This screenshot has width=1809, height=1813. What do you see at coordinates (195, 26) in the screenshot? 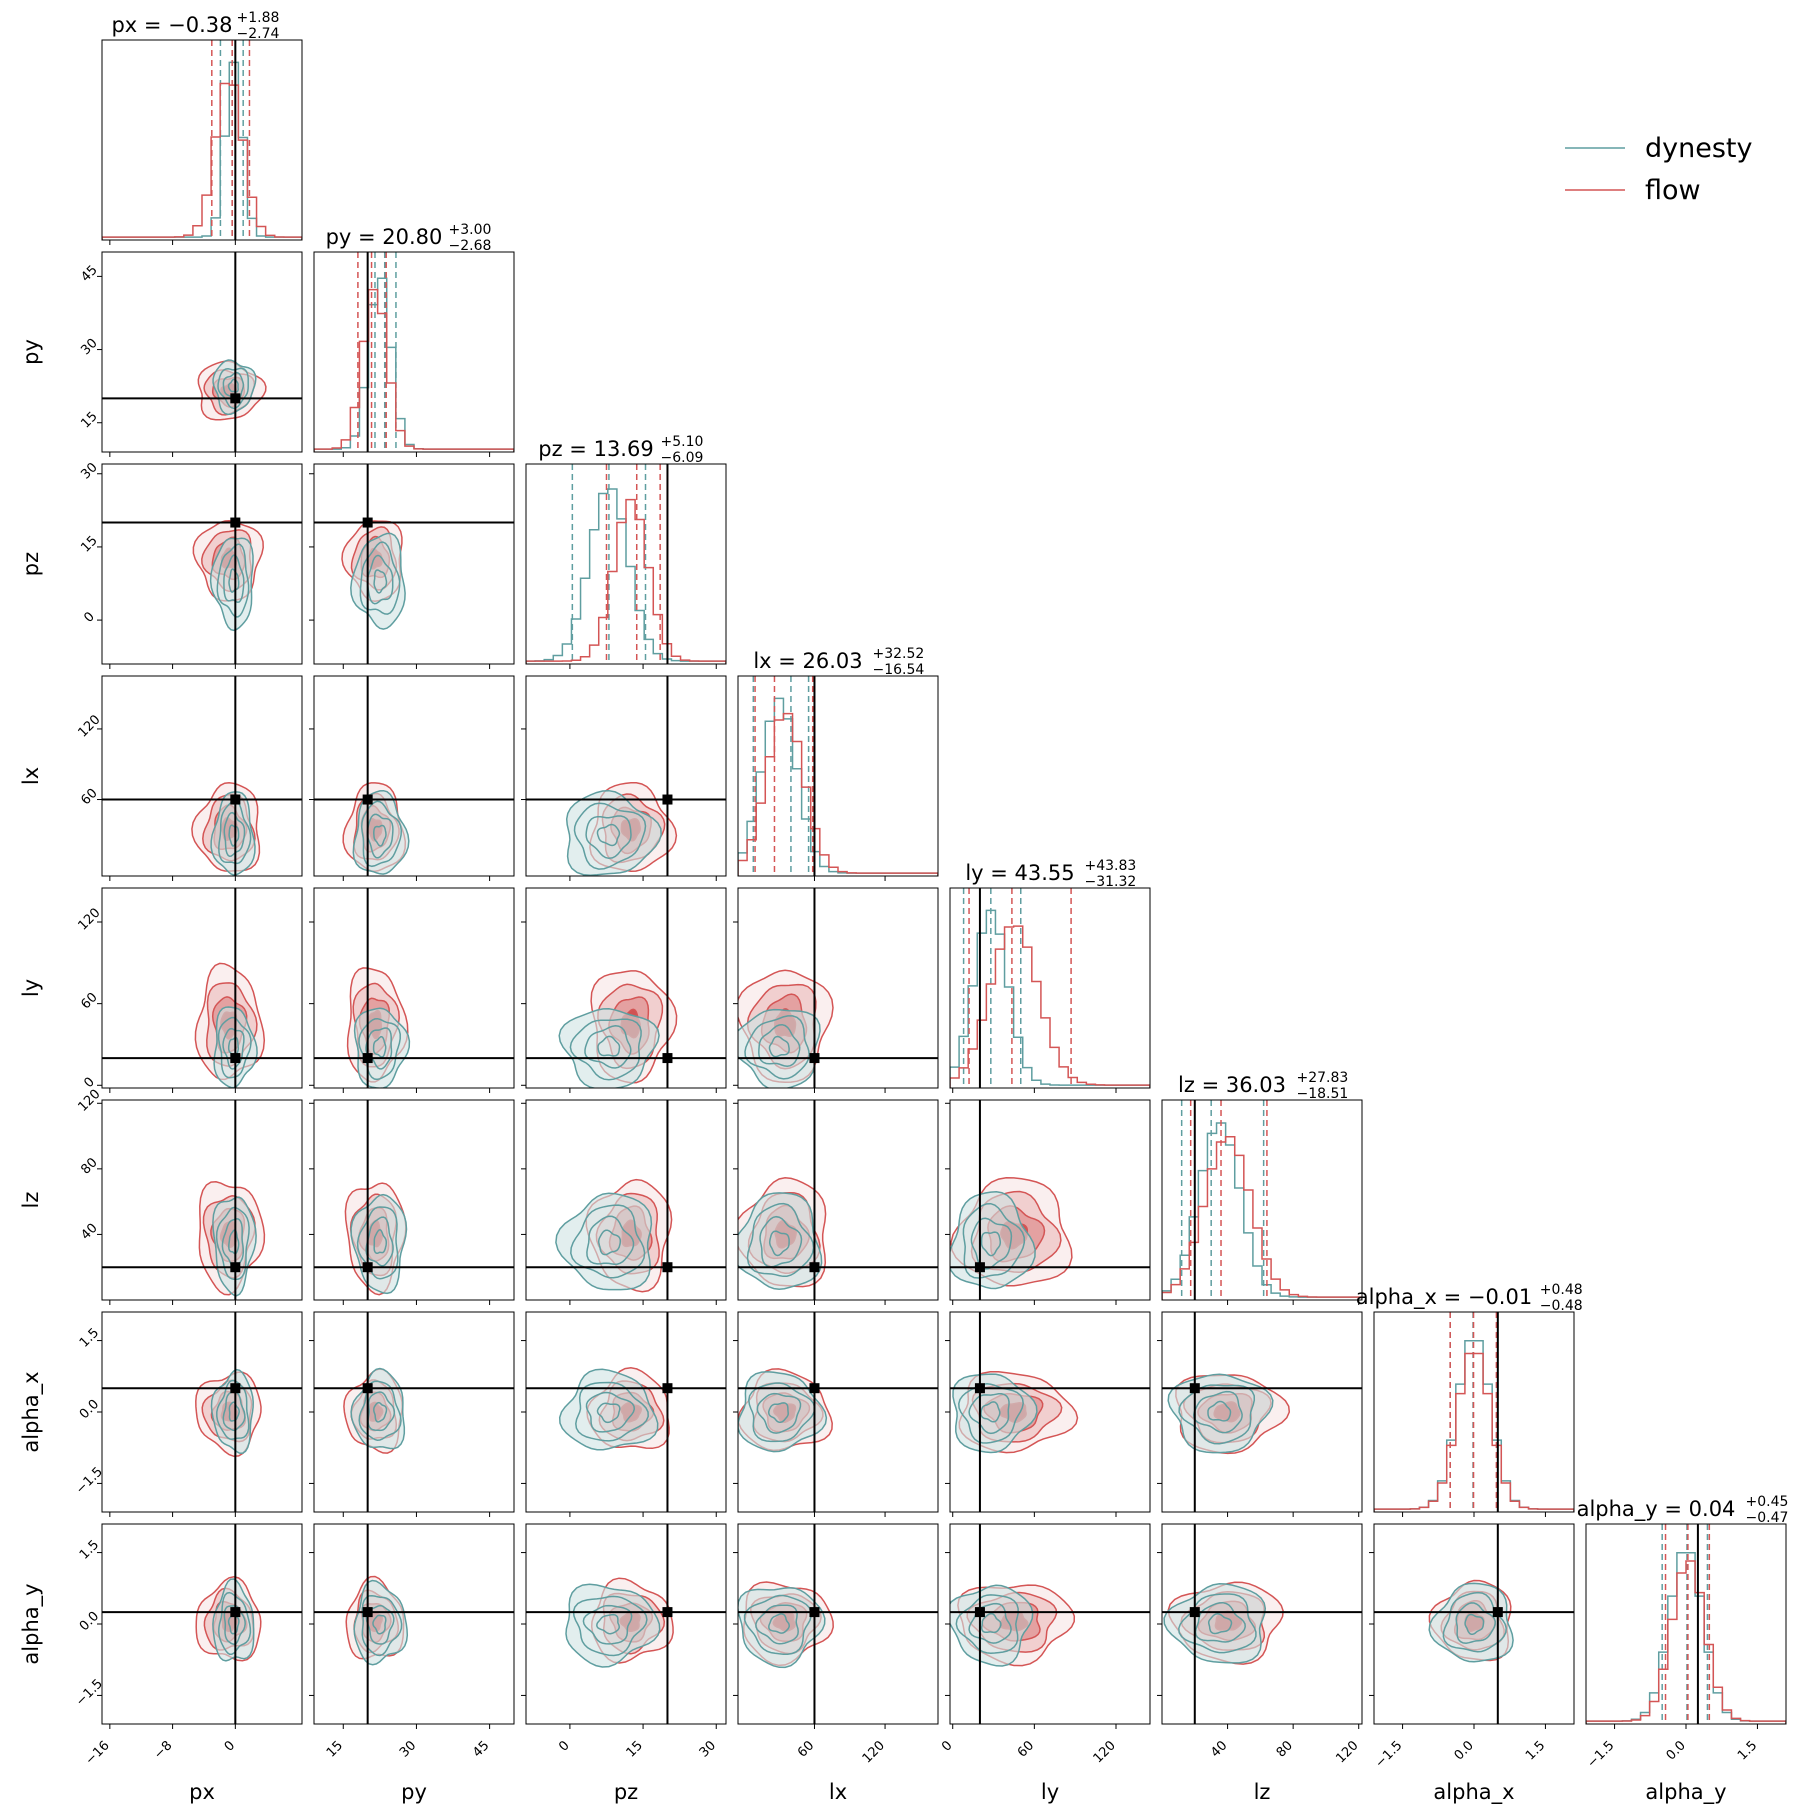
I see `panel-title-px: px = −0.38 +1.88−2.74` at bounding box center [195, 26].